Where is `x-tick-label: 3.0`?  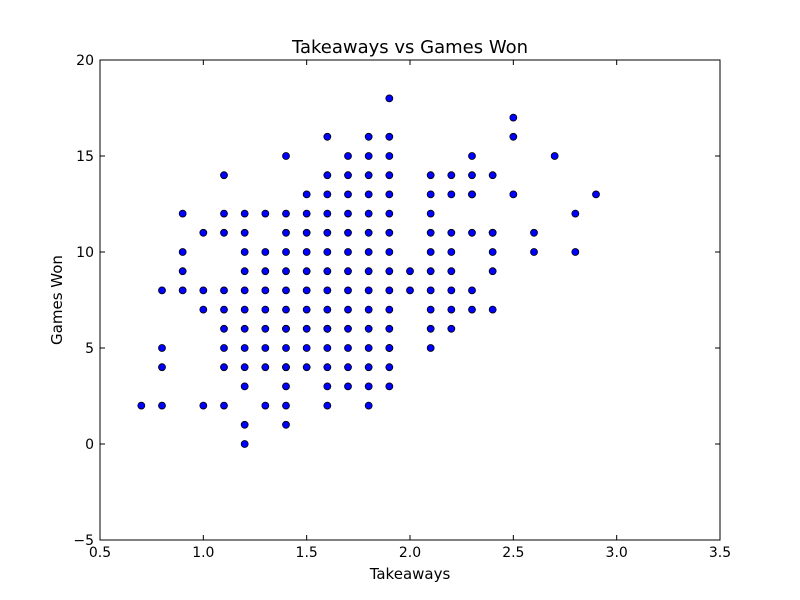 x-tick-label: 3.0 is located at coordinates (617, 553).